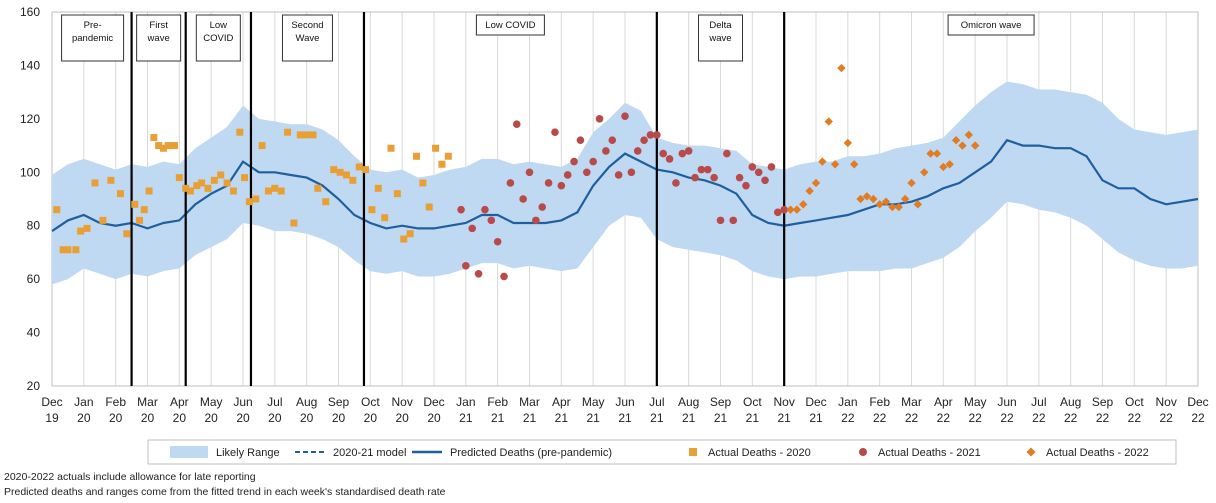  What do you see at coordinates (929, 453) in the screenshot?
I see `legend-label: Actual Deaths - 2021` at bounding box center [929, 453].